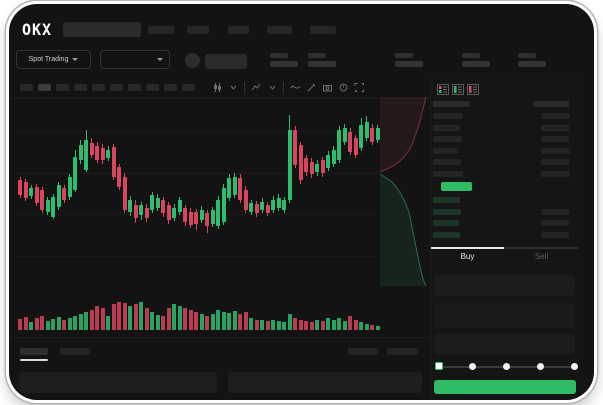 The width and height of the screenshot is (603, 405). I want to click on orders-row-placeholder, so click(325, 382).